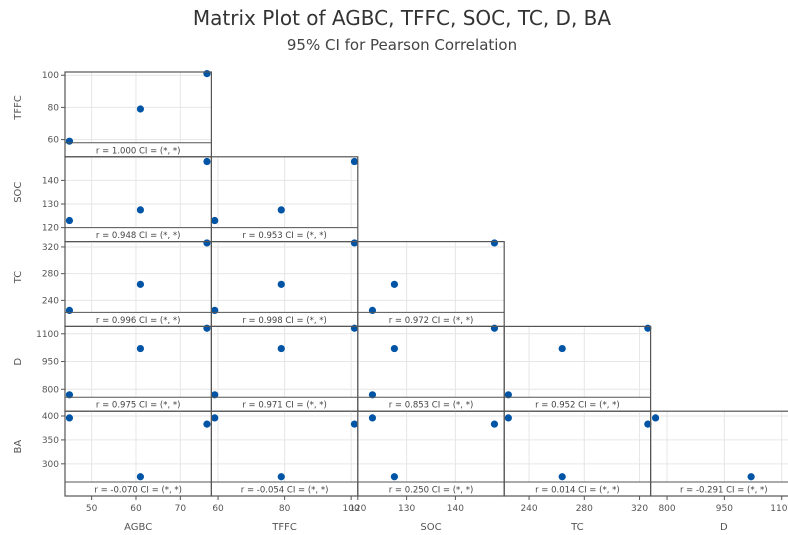 This screenshot has width=788, height=535. Describe the element at coordinates (431, 406) in the screenshot. I see `correlation-label-d-vs-soc: r = 0.853 CI = (*, *)` at that location.